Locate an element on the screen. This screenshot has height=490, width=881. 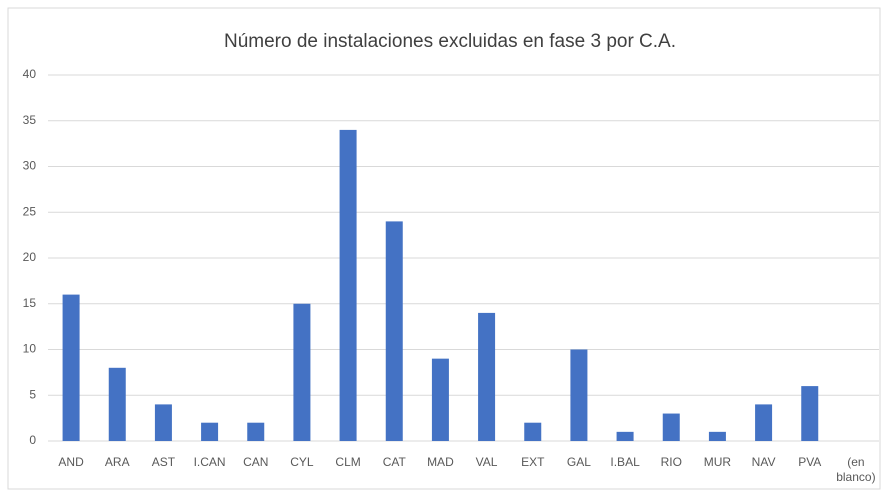
y-tick-label: 5 is located at coordinates (32, 394).